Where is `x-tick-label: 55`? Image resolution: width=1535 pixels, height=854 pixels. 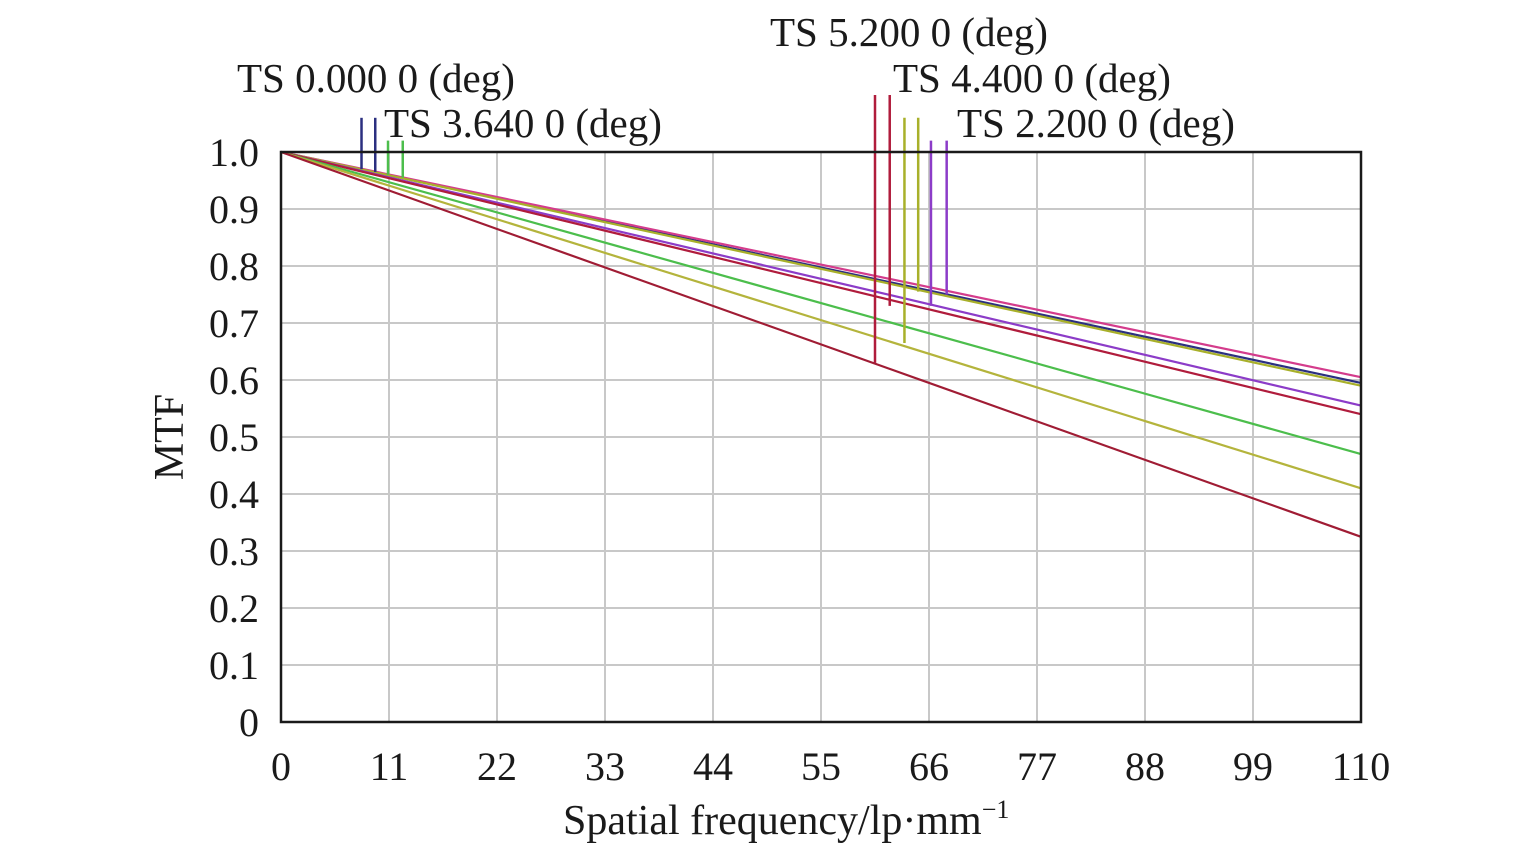 x-tick-label: 55 is located at coordinates (821, 766).